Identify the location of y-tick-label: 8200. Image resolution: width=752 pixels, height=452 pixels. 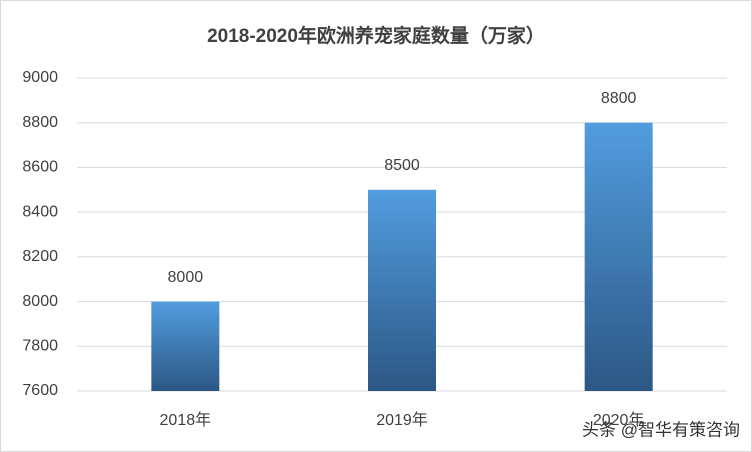
(40, 256).